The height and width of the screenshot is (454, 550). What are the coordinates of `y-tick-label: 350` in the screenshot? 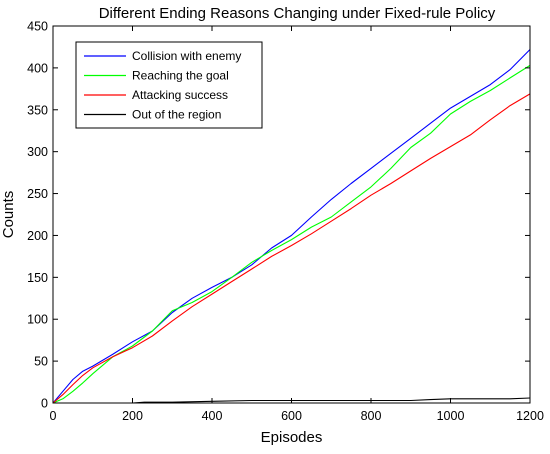 It's located at (37, 110).